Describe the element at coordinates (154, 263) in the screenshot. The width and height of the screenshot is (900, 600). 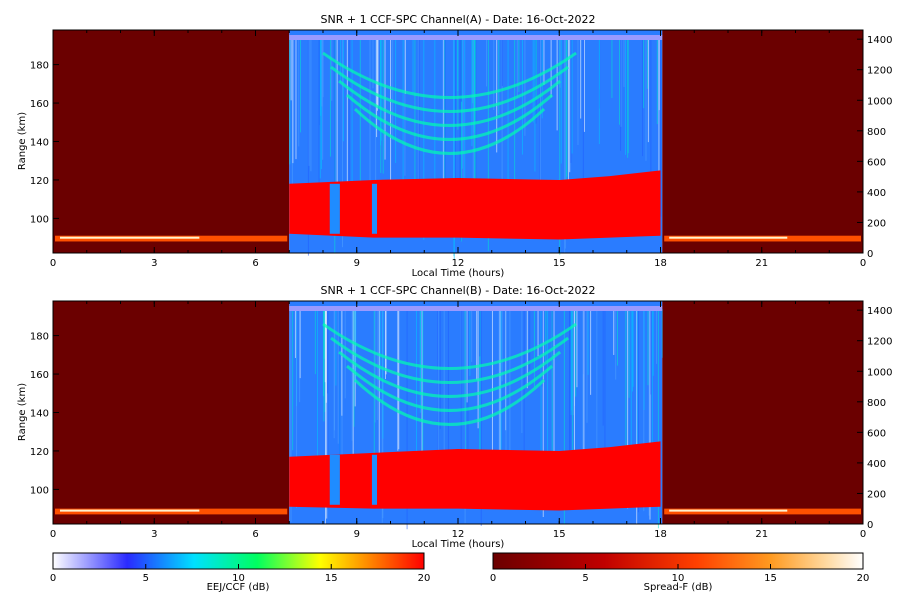
I see `x-tick-label: 3` at that location.